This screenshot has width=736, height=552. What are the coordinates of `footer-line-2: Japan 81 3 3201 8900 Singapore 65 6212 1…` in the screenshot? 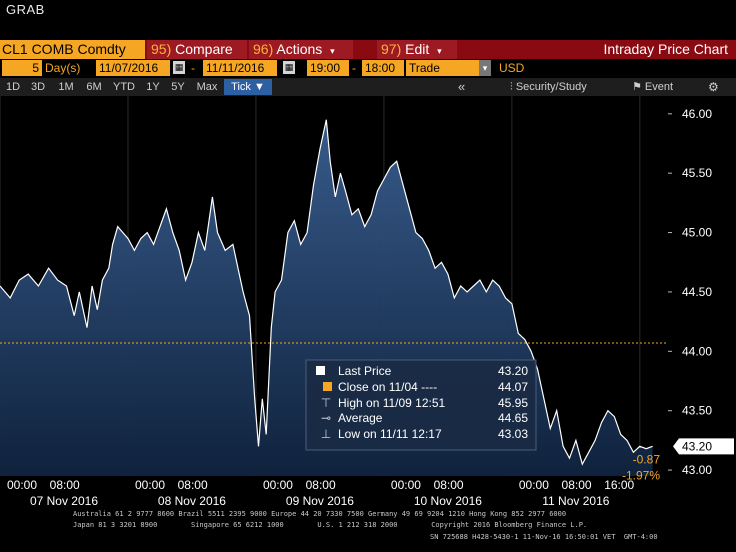 It's located at (330, 525).